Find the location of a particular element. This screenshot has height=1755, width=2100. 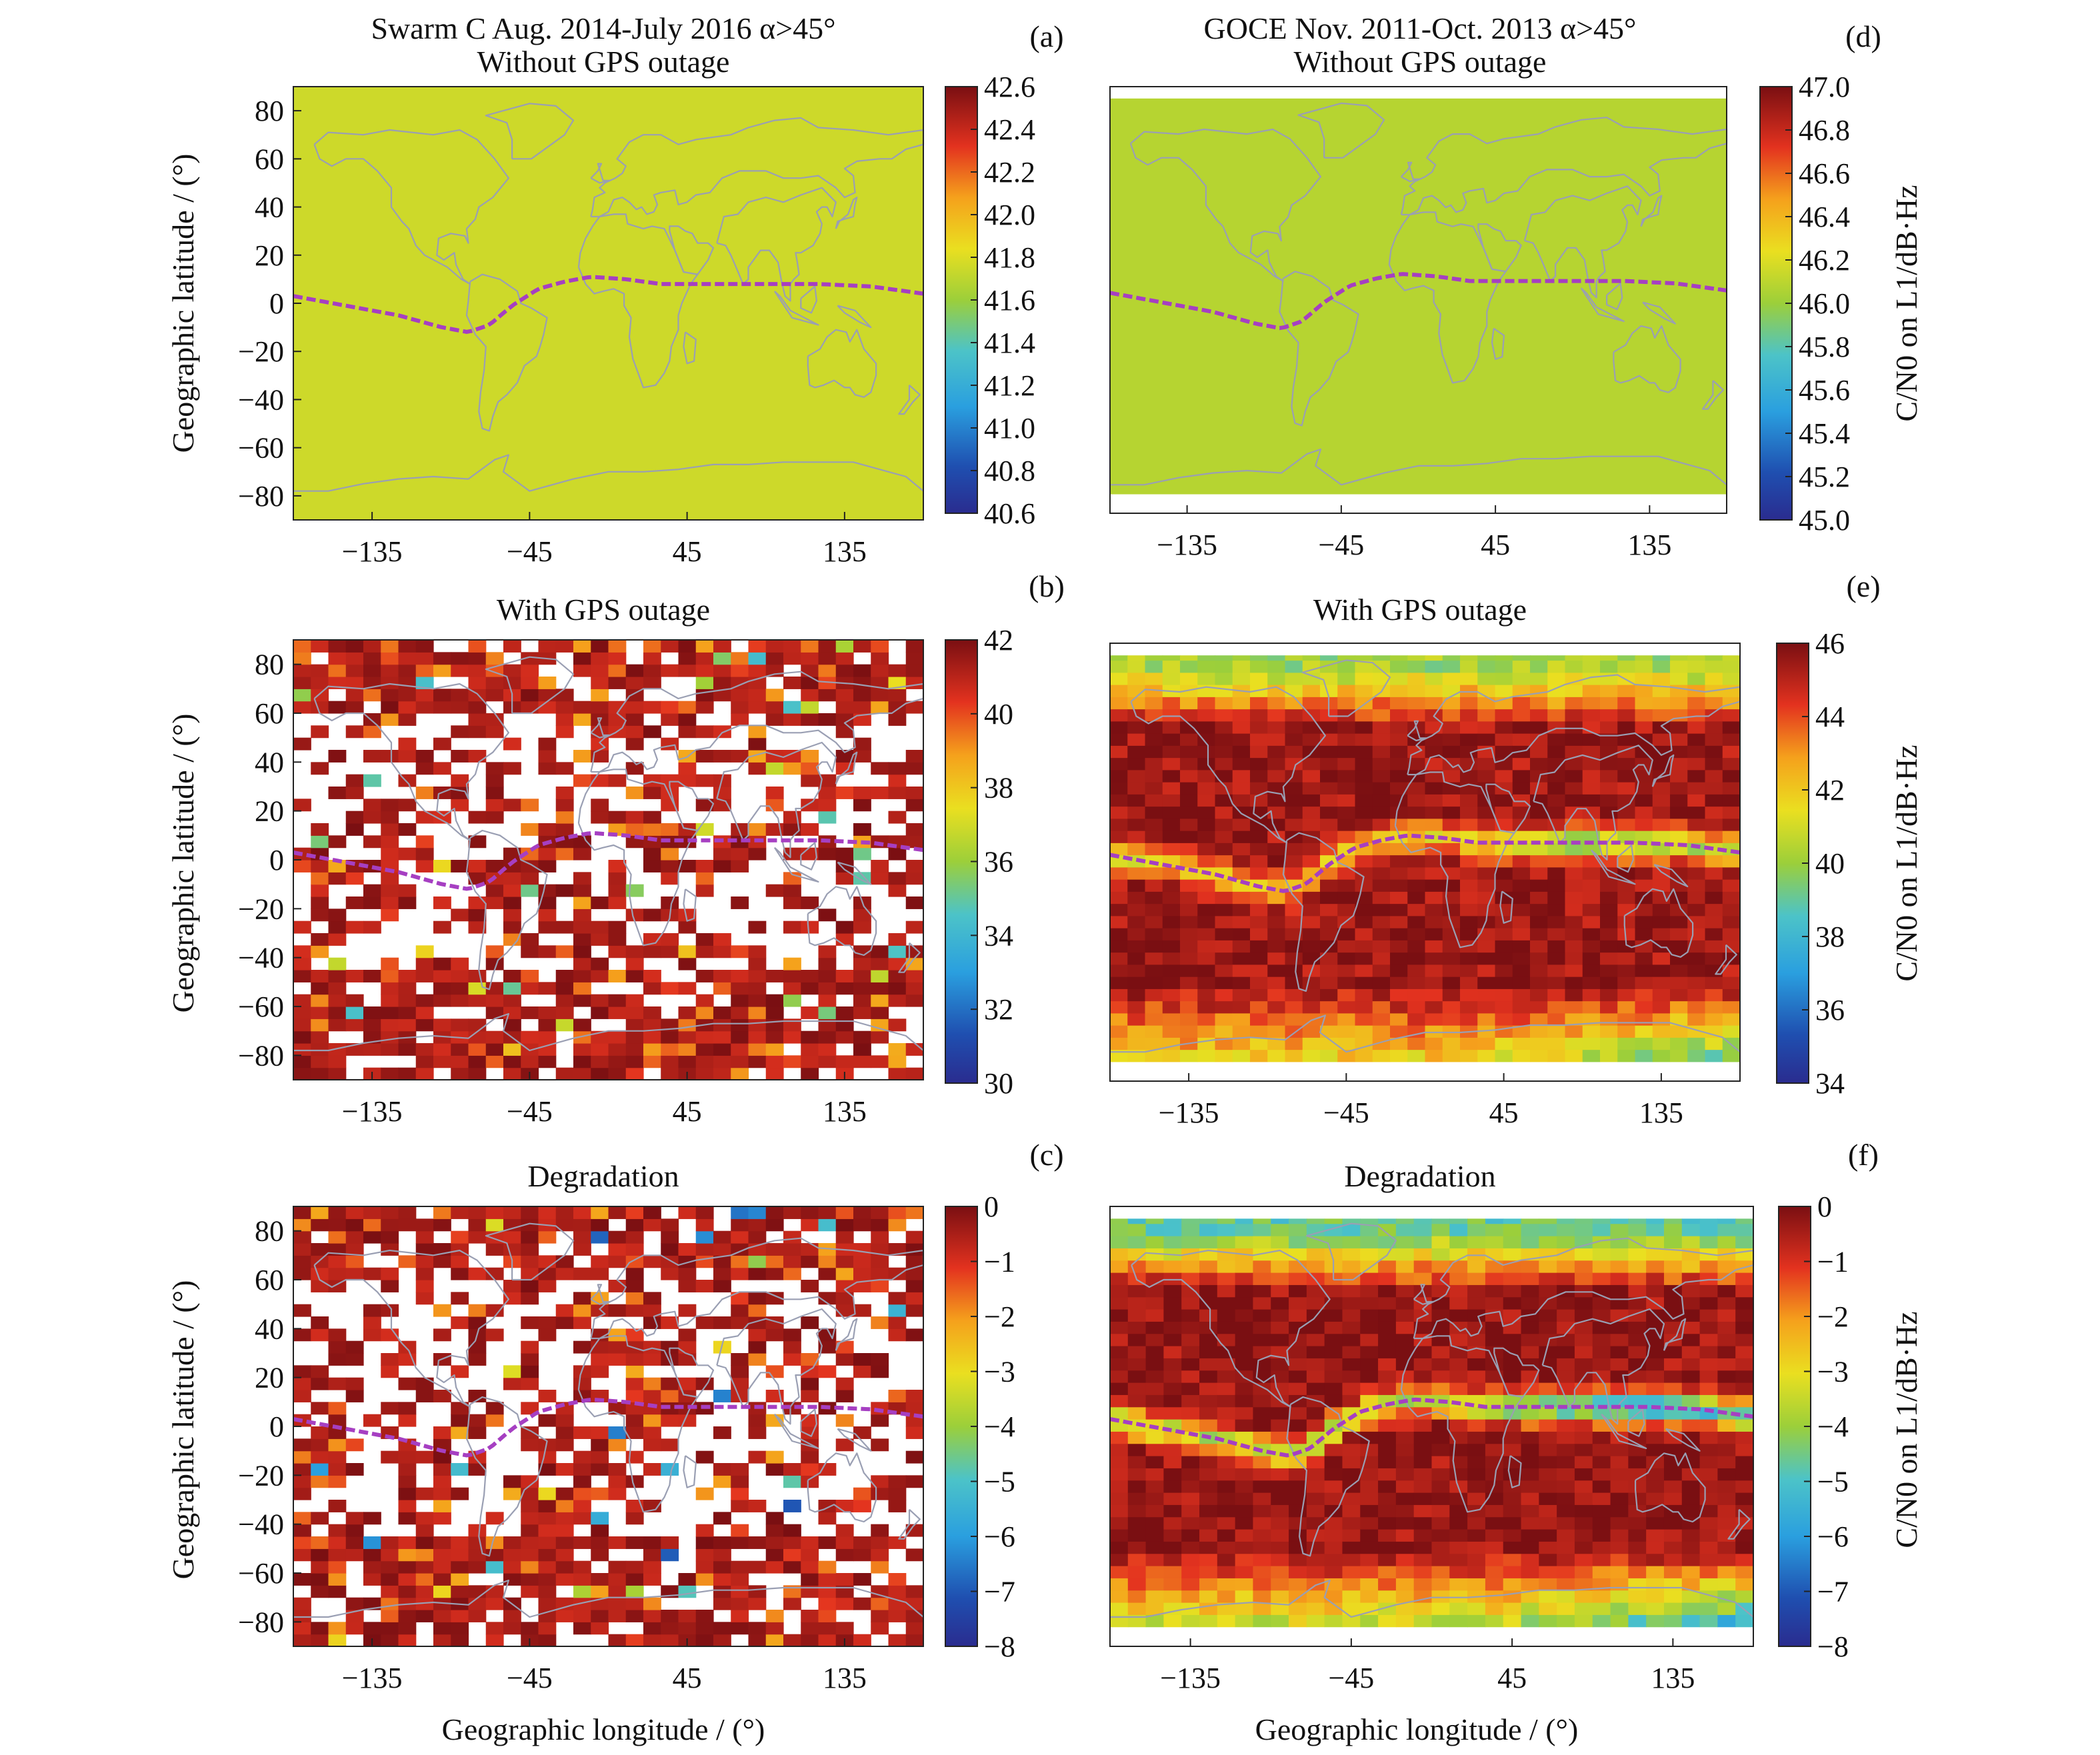

panel-subtitle: Without GPS outage is located at coordinates (1420, 62).